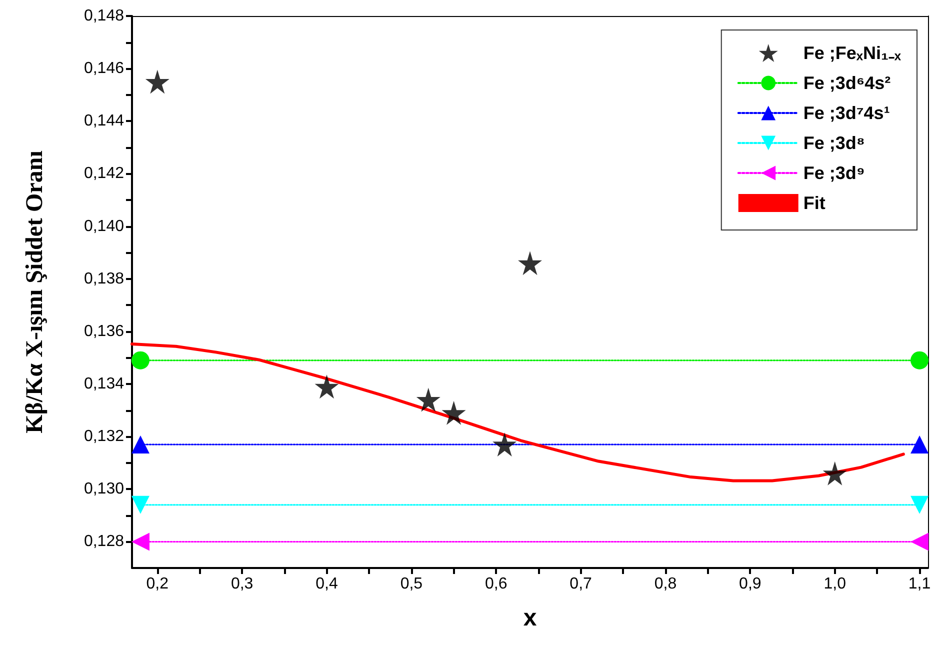 Image resolution: width=947 pixels, height=661 pixels. Describe the element at coordinates (327, 584) in the screenshot. I see `x-tick-label: 0,4` at that location.